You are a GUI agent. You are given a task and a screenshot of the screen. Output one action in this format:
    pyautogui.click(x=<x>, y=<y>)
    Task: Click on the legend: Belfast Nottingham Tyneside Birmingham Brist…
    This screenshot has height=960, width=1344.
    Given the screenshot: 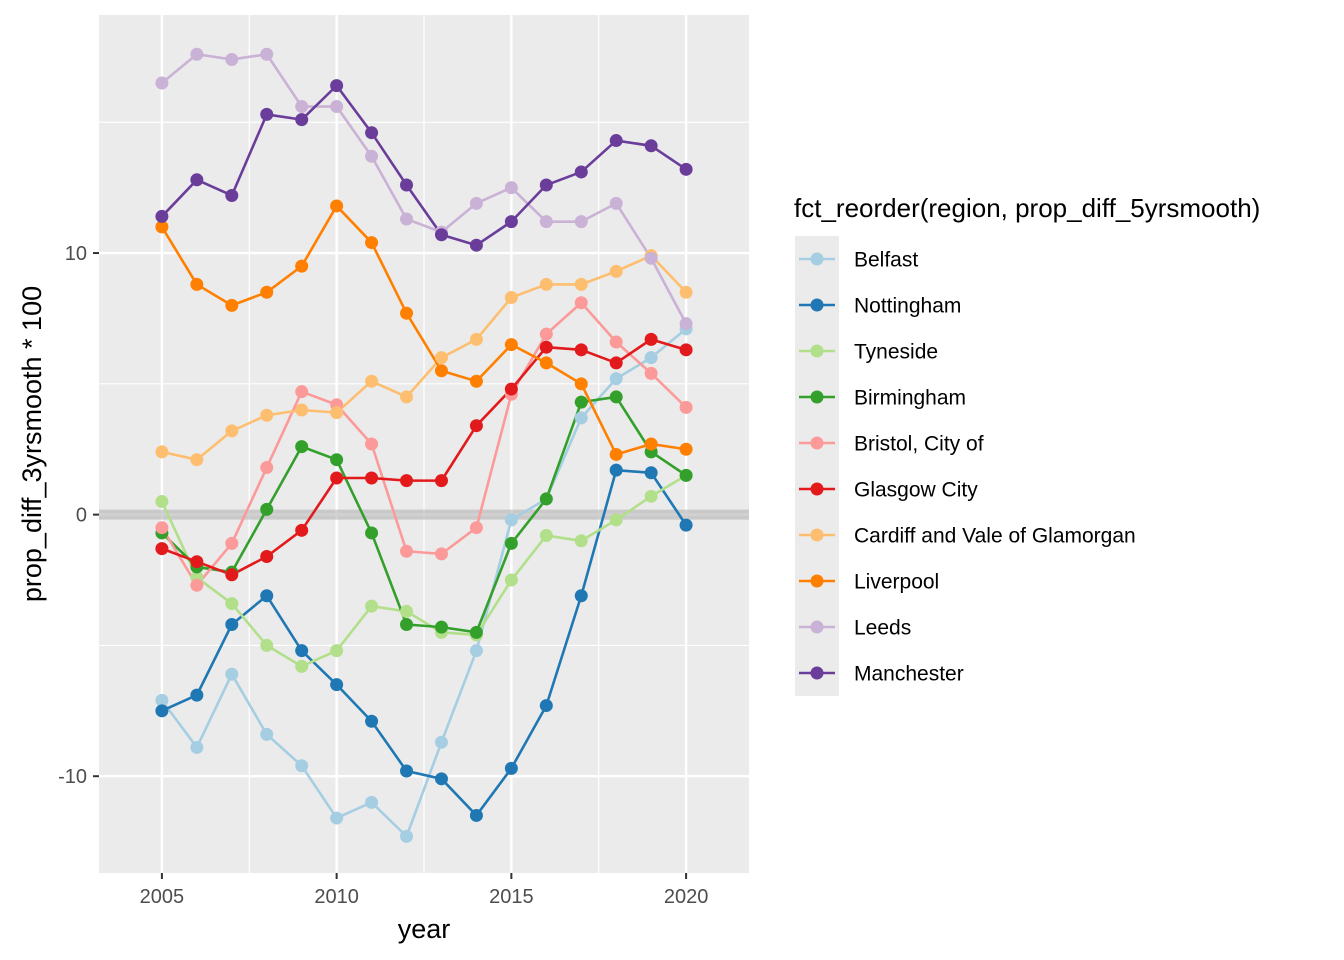 What is the action you would take?
    pyautogui.click(x=965, y=466)
    